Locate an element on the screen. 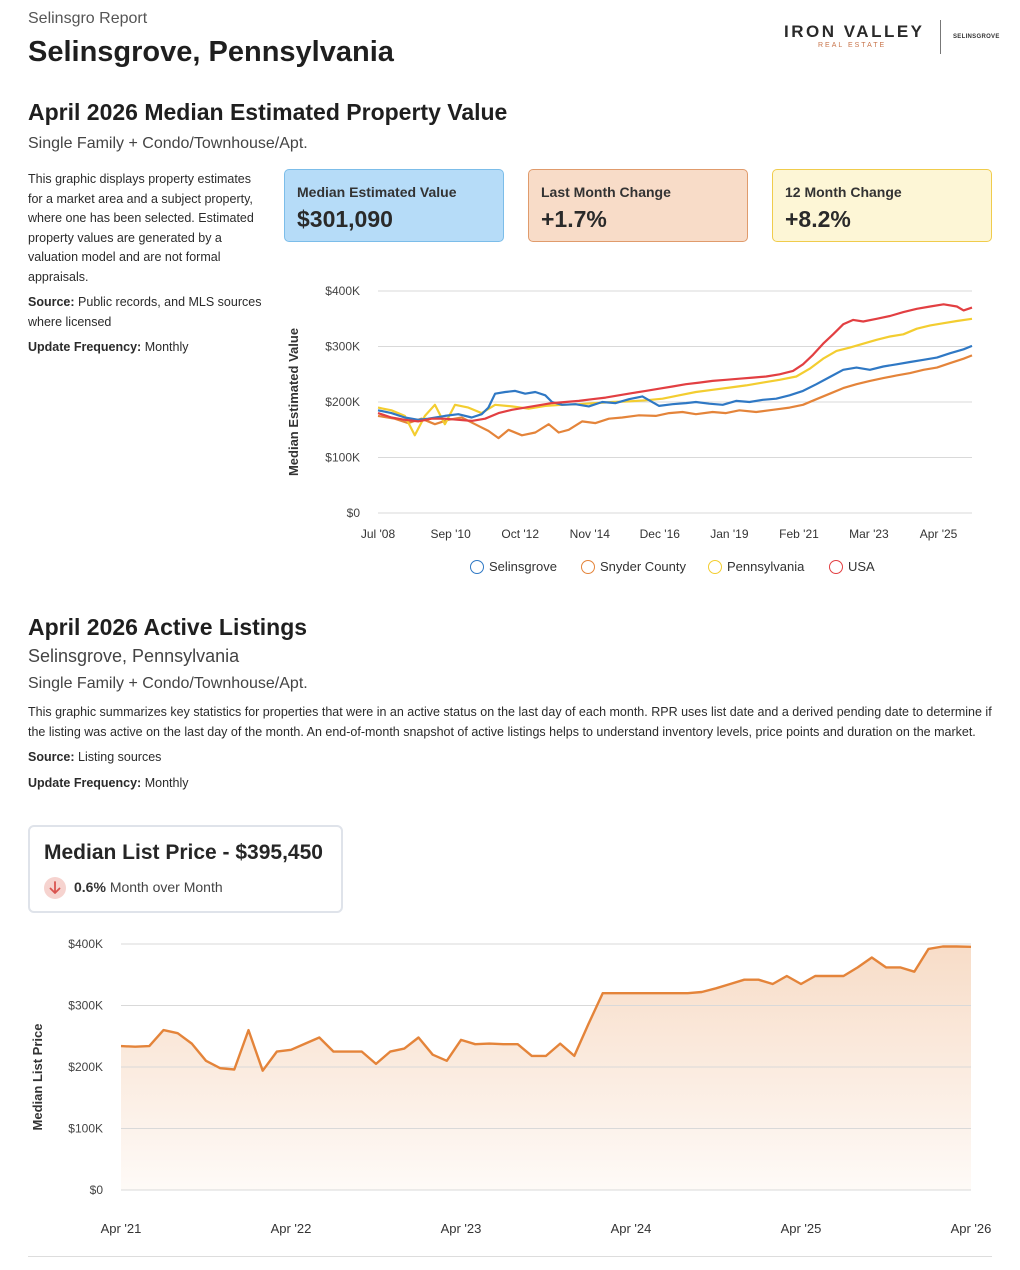 Image resolution: width=1020 pixels, height=1270 pixels. logo-office-text: SELINSGROVE is located at coordinates (976, 37).